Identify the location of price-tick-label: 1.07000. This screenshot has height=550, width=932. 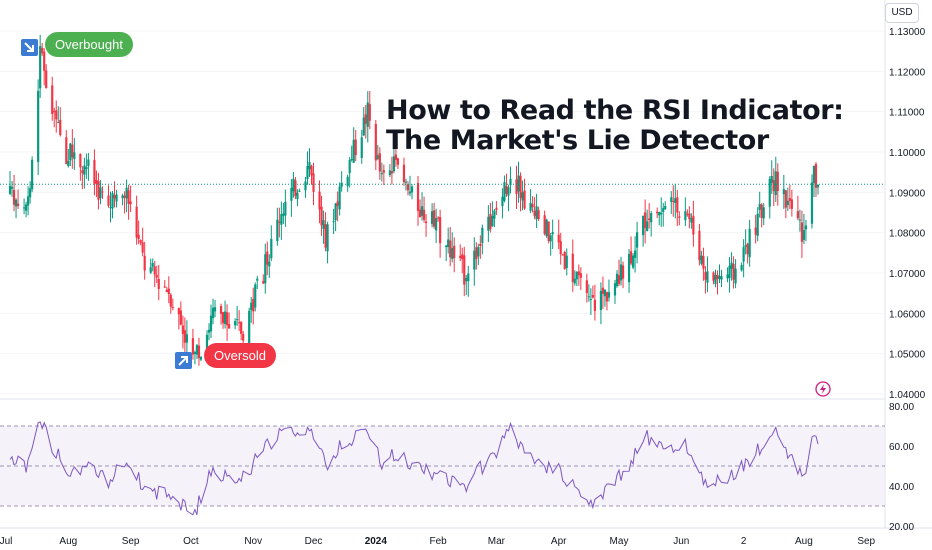
(907, 274).